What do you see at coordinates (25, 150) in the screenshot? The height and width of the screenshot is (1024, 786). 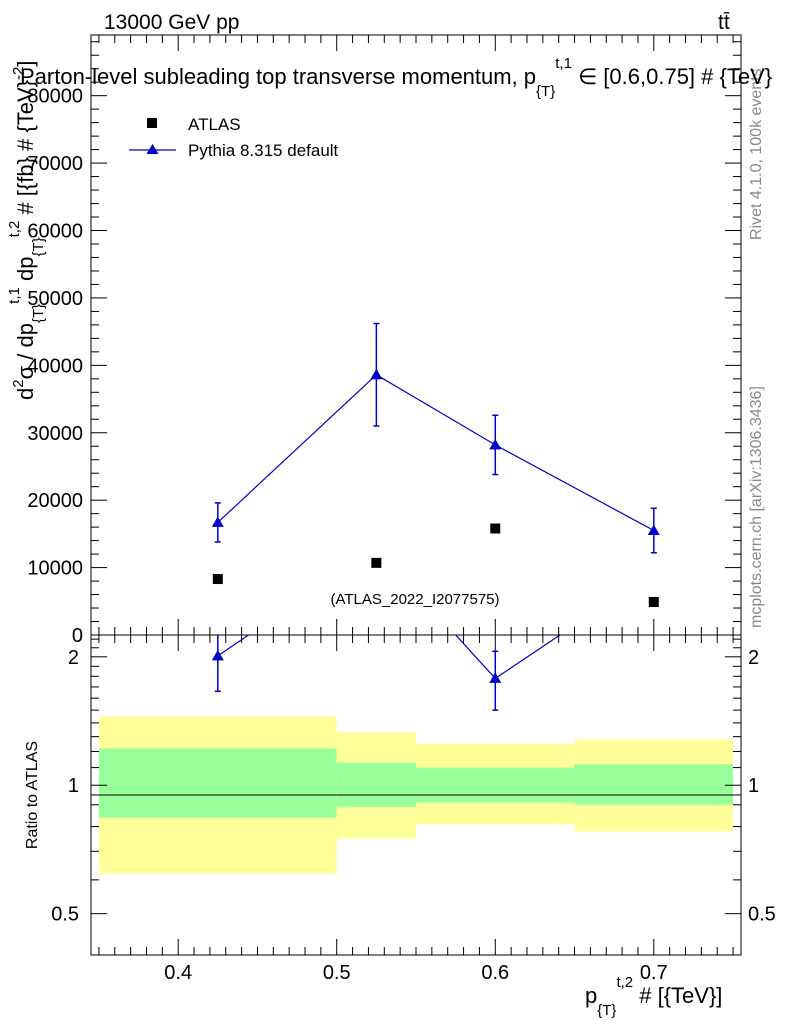 I see `ylabel-tail: # [{fb} # {TeV}` at bounding box center [25, 150].